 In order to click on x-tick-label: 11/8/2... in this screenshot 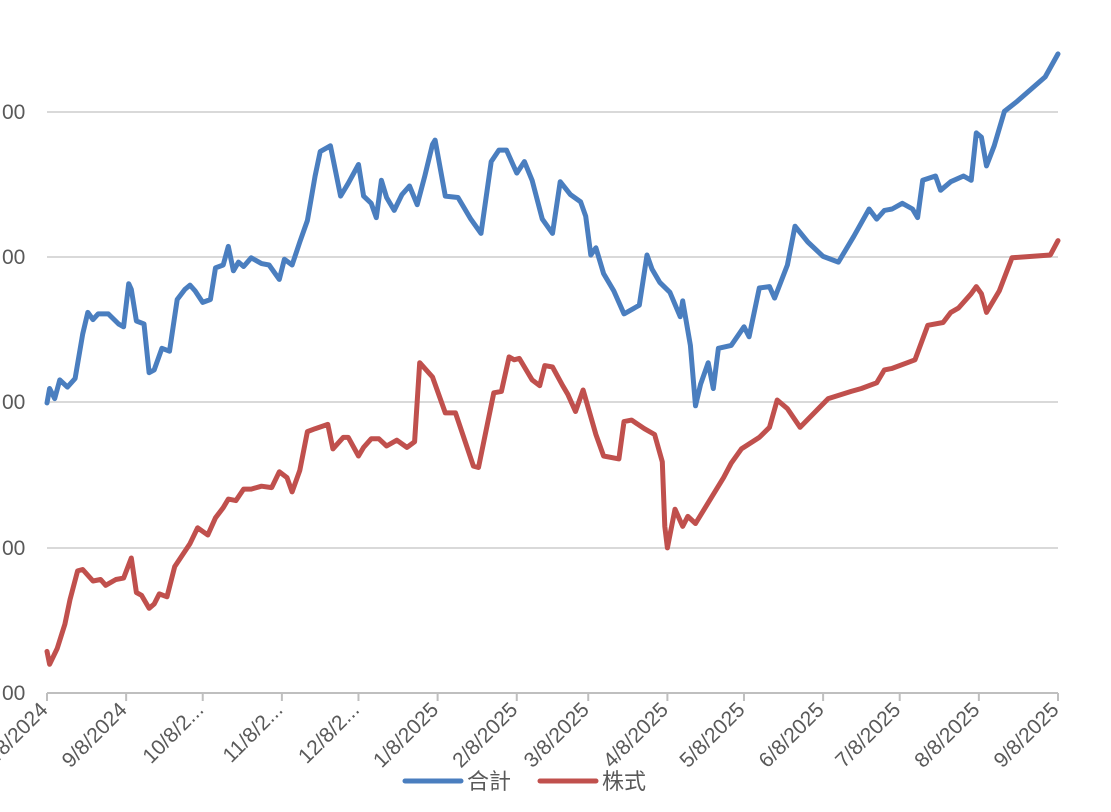, I will do `click(253, 732)`.